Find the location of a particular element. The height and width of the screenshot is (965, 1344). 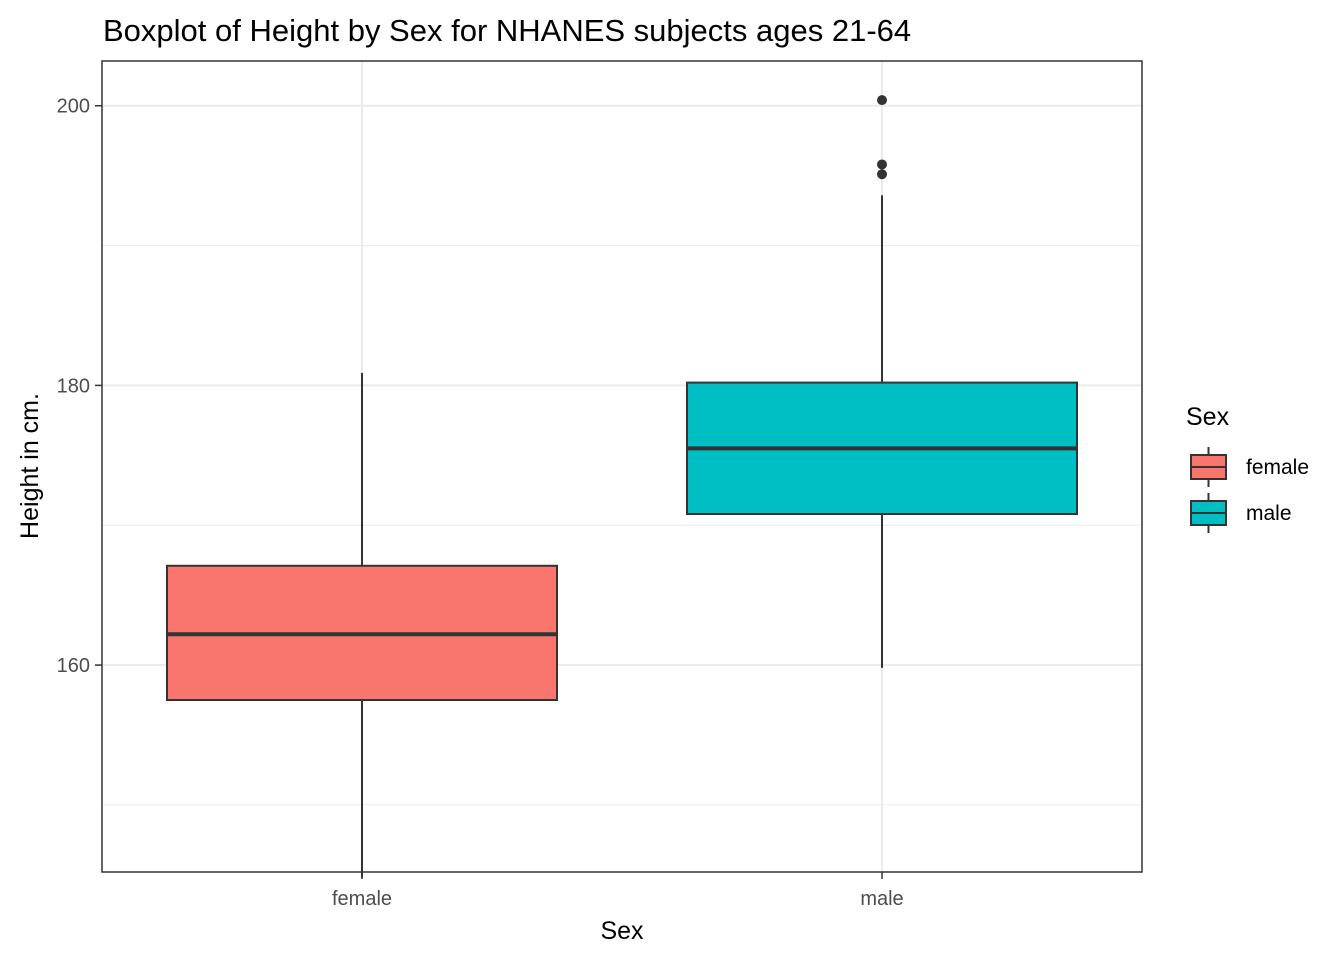

legend-item-label: female is located at coordinates (1277, 467).